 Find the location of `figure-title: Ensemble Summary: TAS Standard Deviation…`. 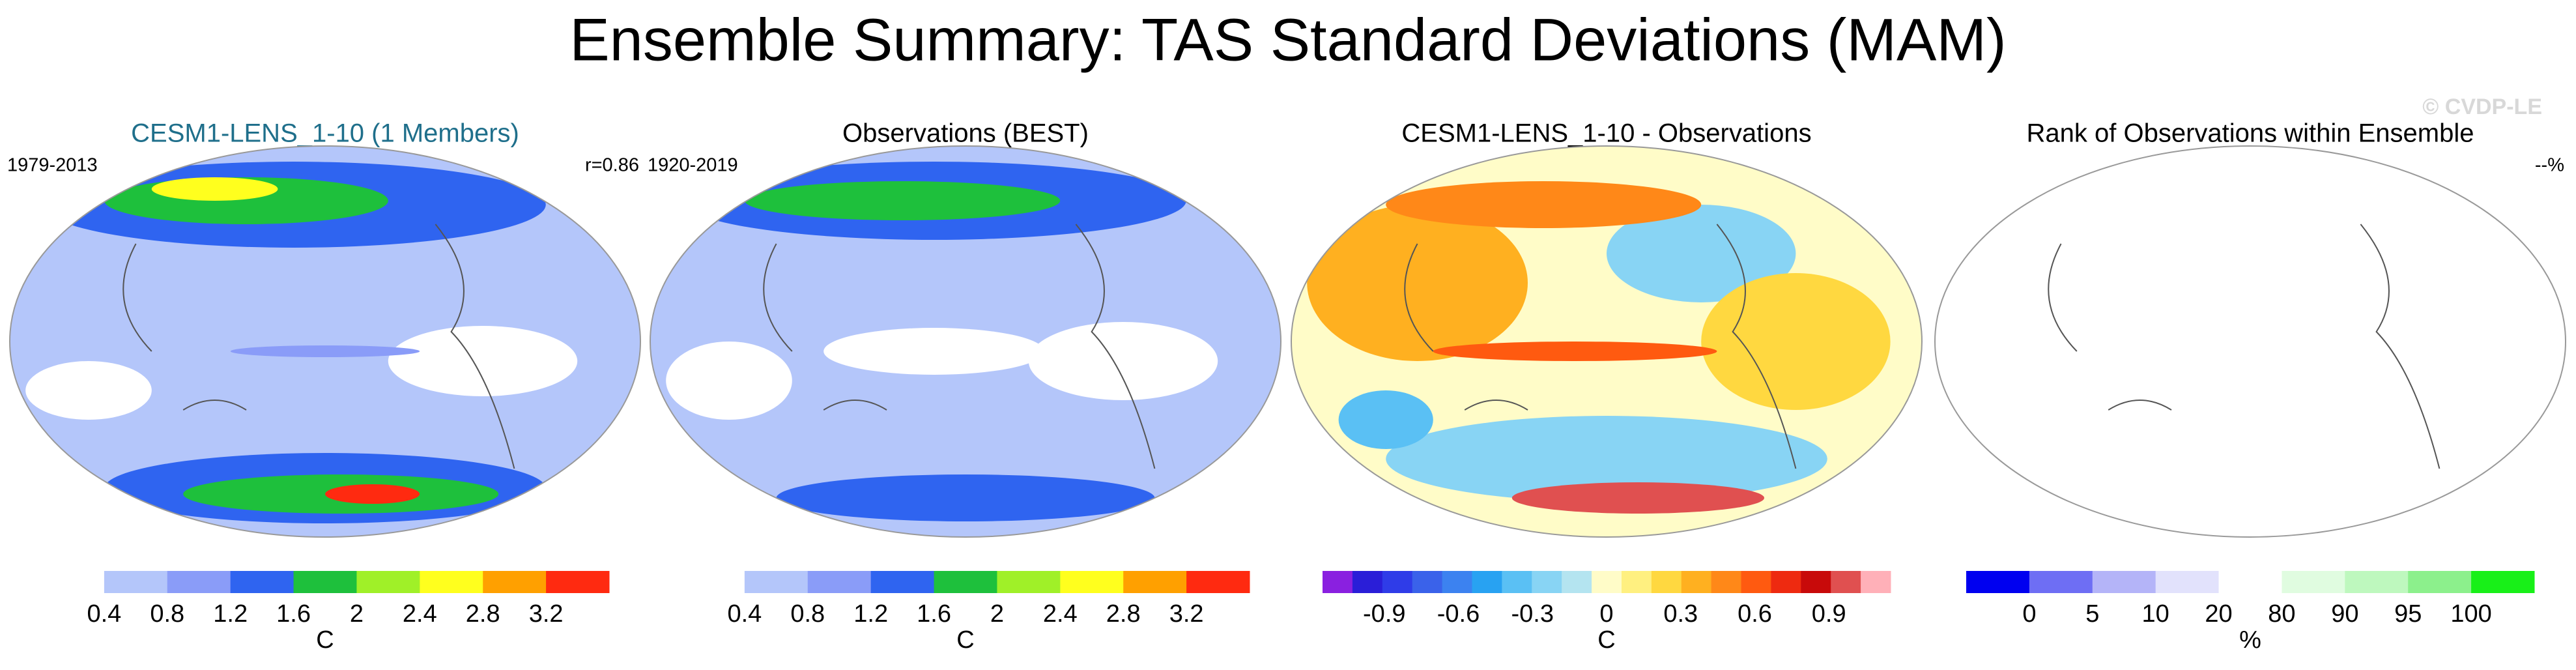

figure-title: Ensemble Summary: TAS Standard Deviation… is located at coordinates (1287, 40).